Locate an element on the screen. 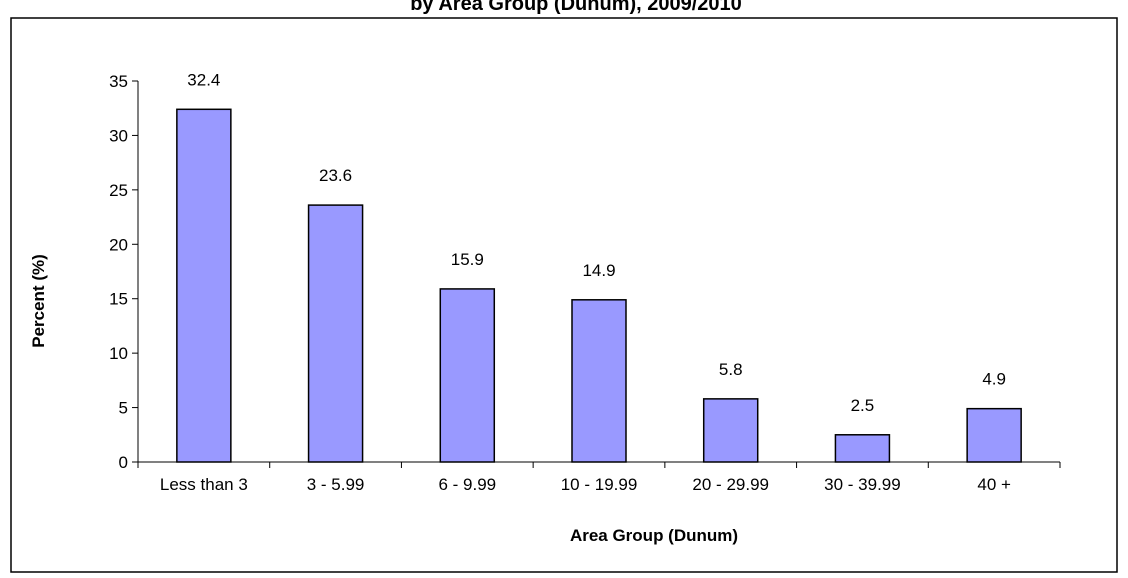  y-axis: 0 5 10 15 20 25 30 35 is located at coordinates (124, 272).